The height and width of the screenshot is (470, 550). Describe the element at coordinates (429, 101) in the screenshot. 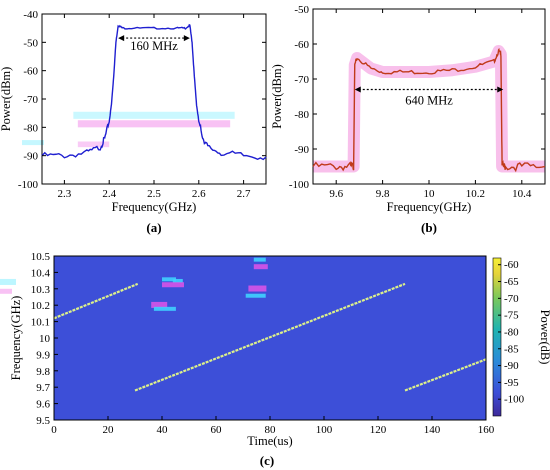

I see `annotation-label: 640 MHz` at that location.